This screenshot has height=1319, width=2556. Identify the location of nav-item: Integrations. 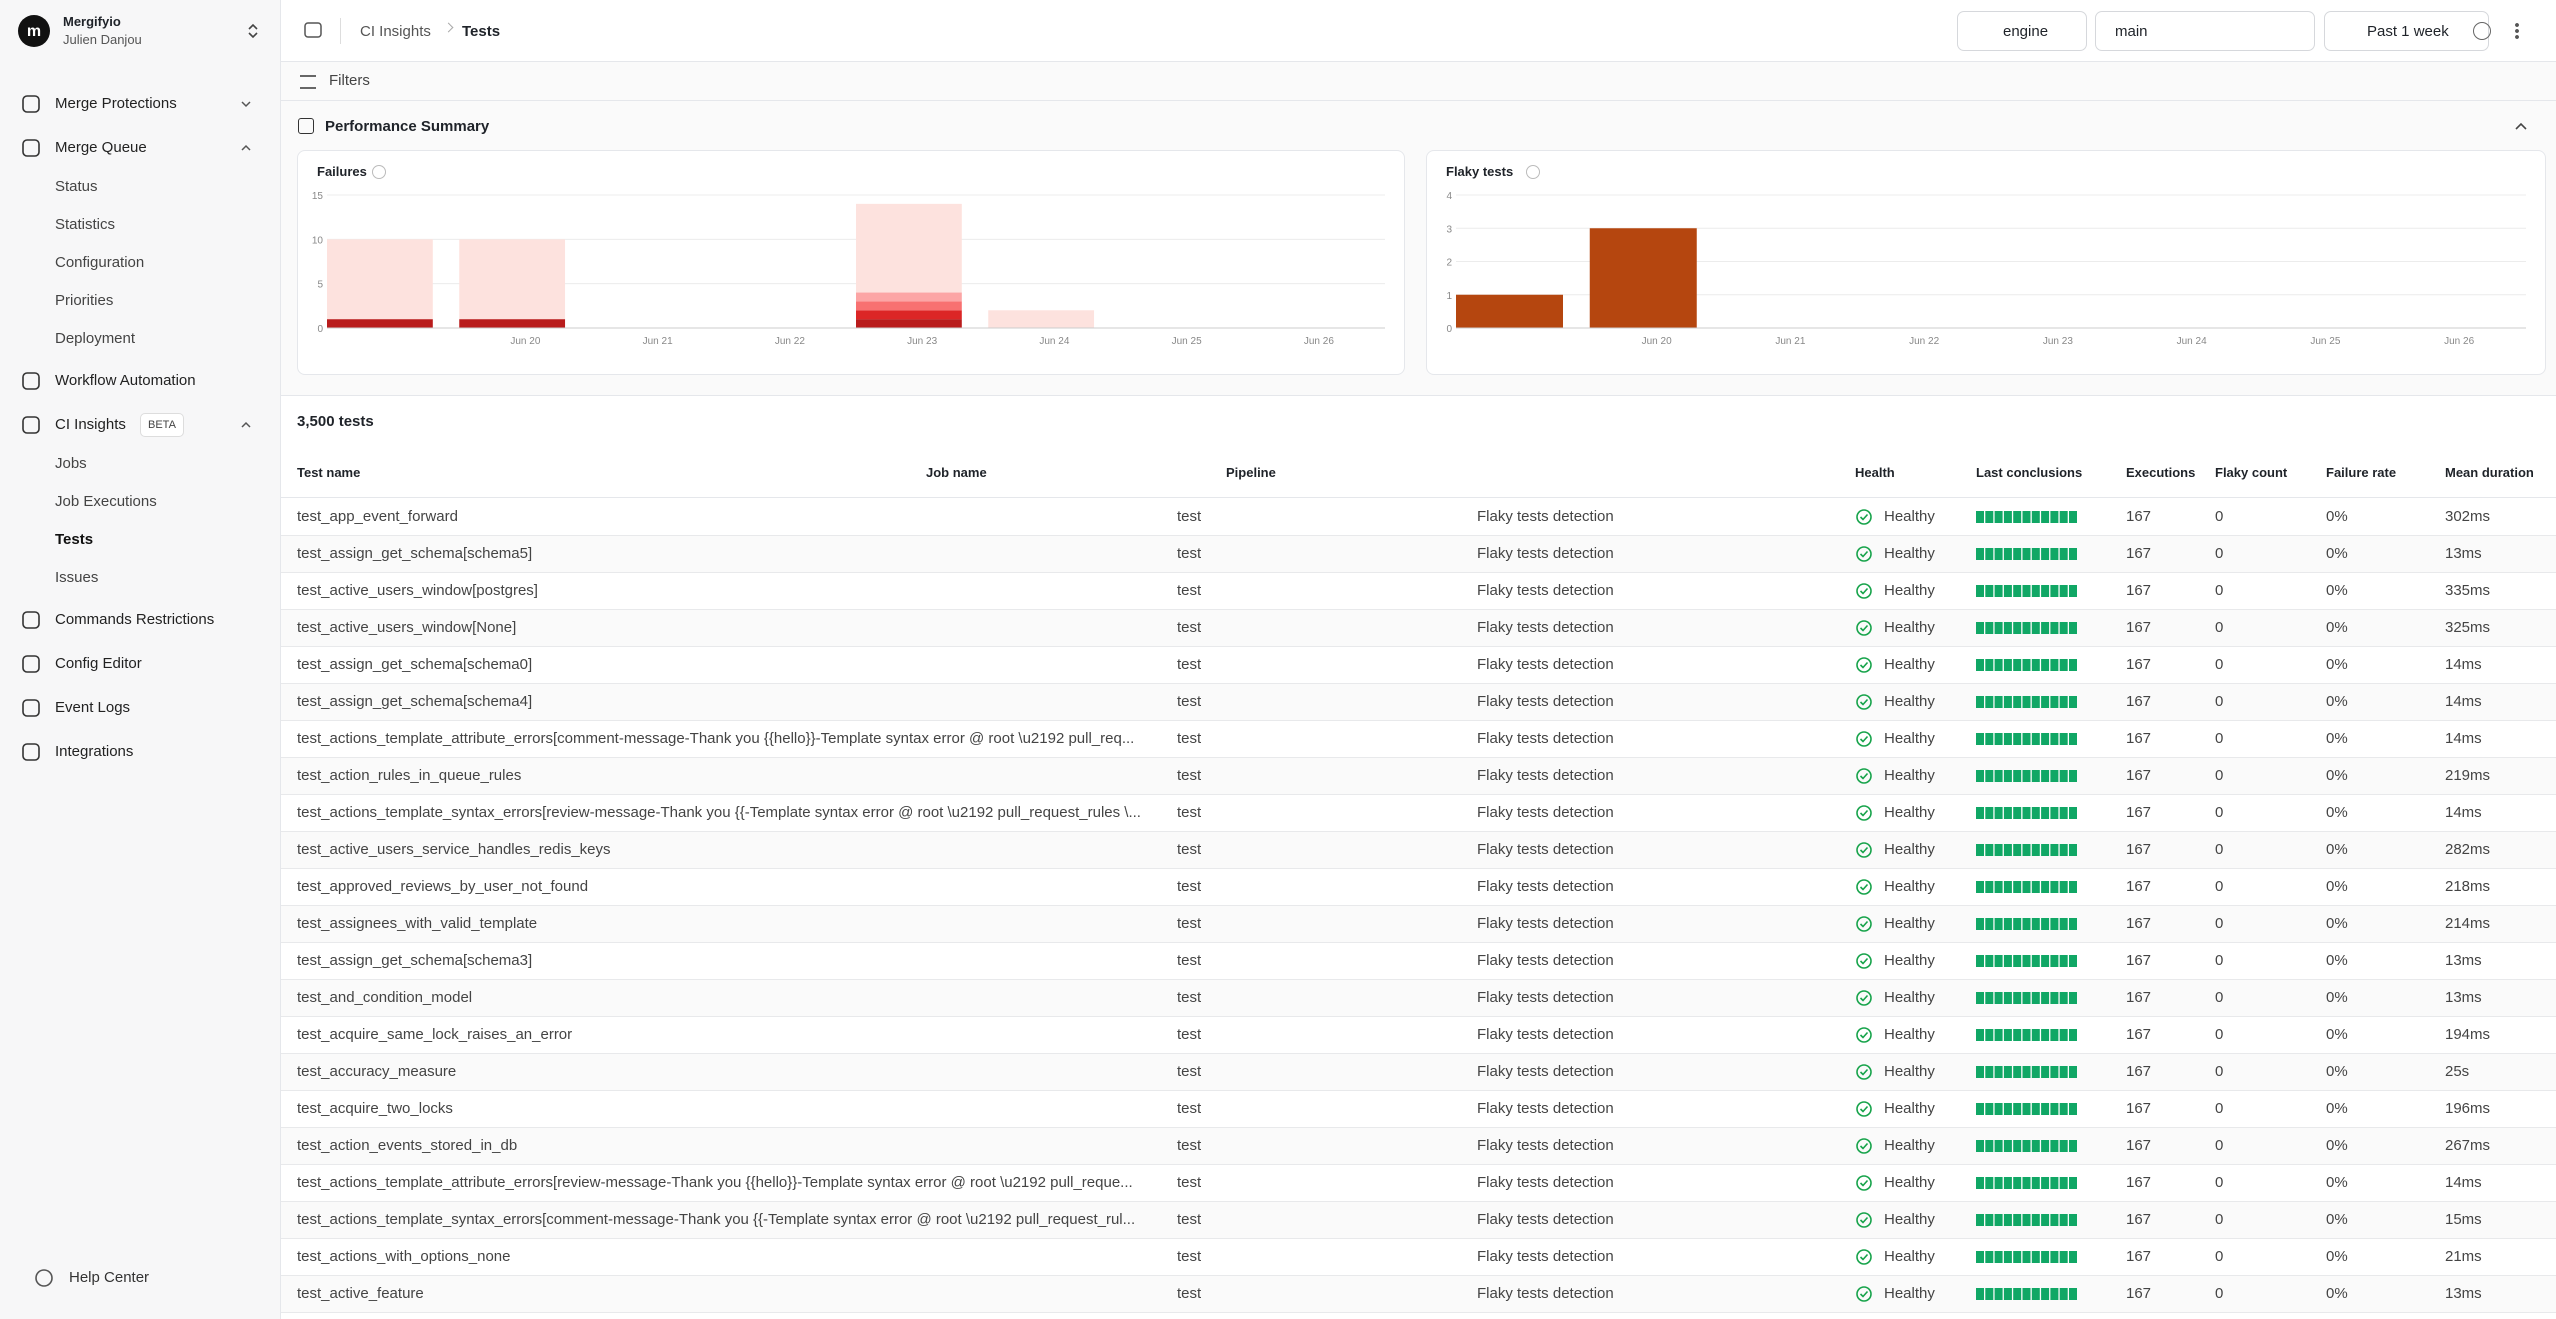
(94, 751).